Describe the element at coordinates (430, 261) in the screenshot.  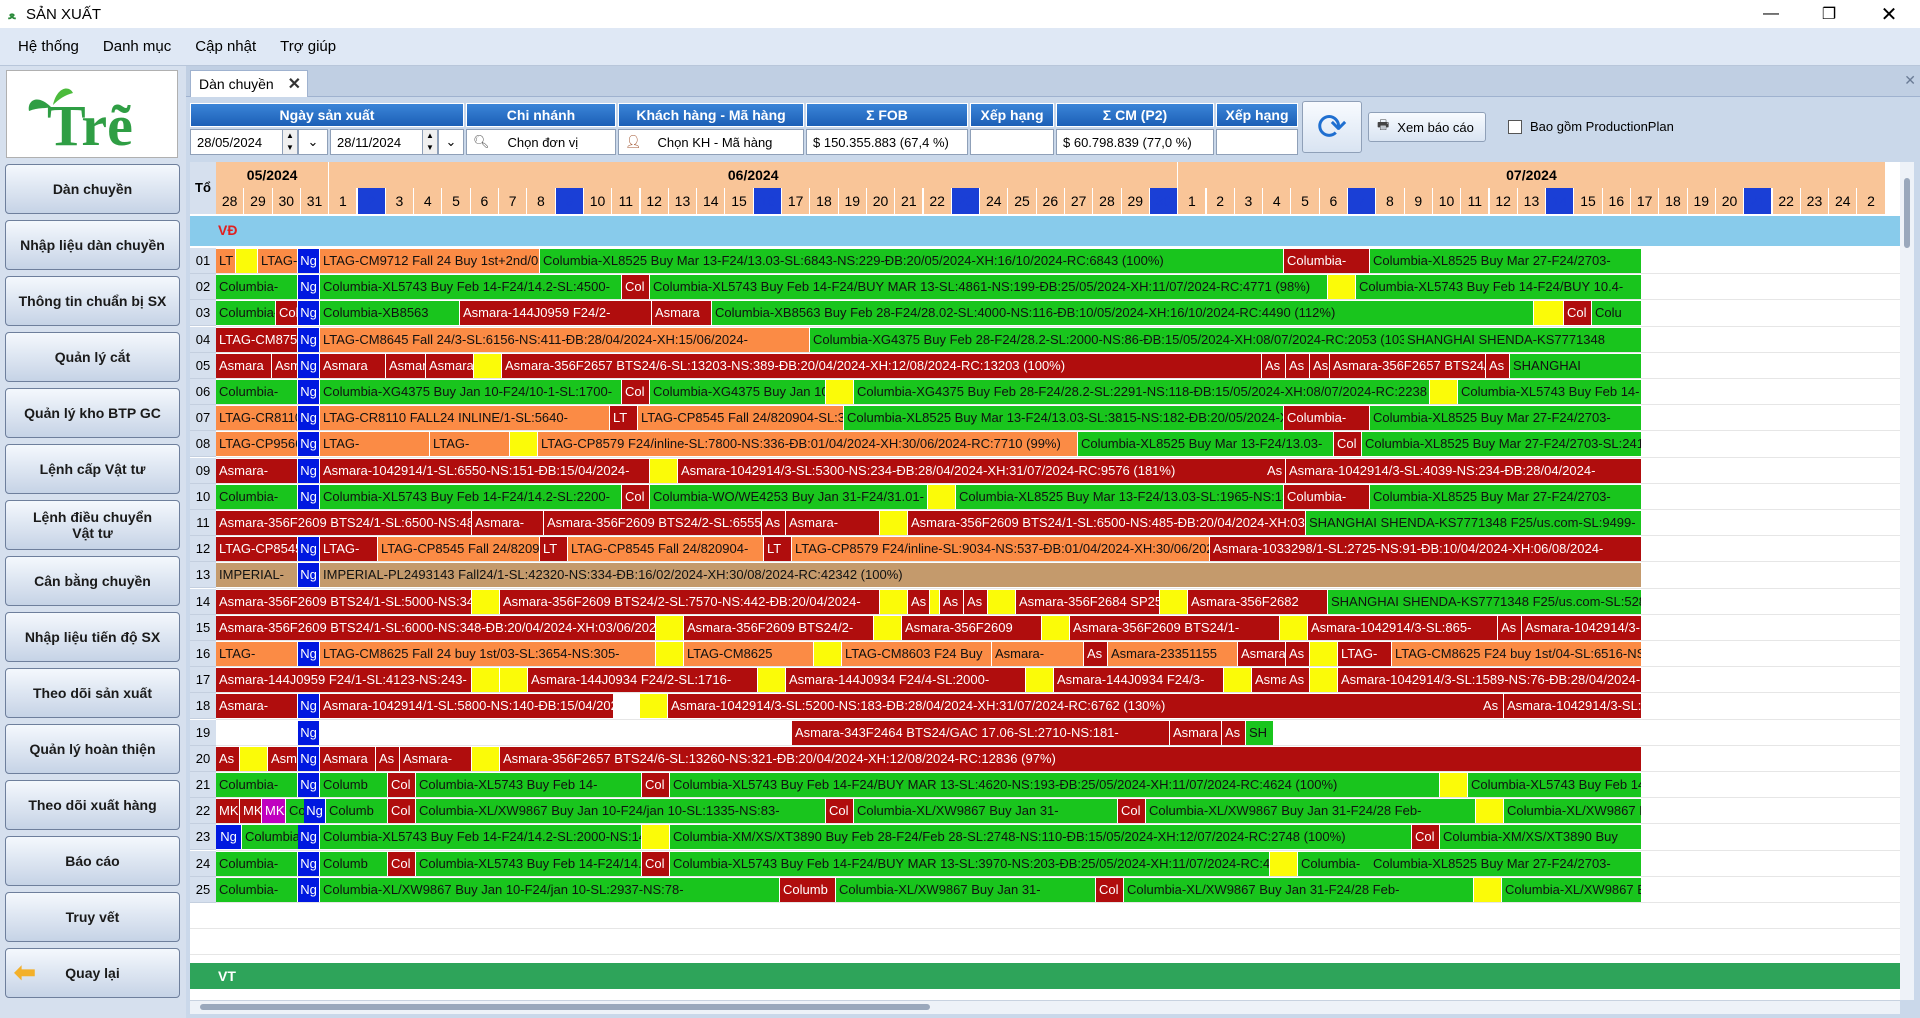
I see `order-bar: LTAG-CM9712 Fall 24 Buy 1st+2nd/03-` at that location.